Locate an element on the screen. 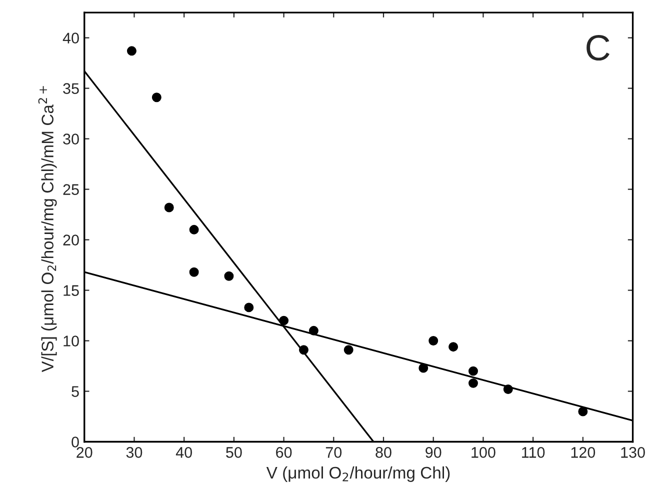  x-tick-label: 120 is located at coordinates (583, 452).